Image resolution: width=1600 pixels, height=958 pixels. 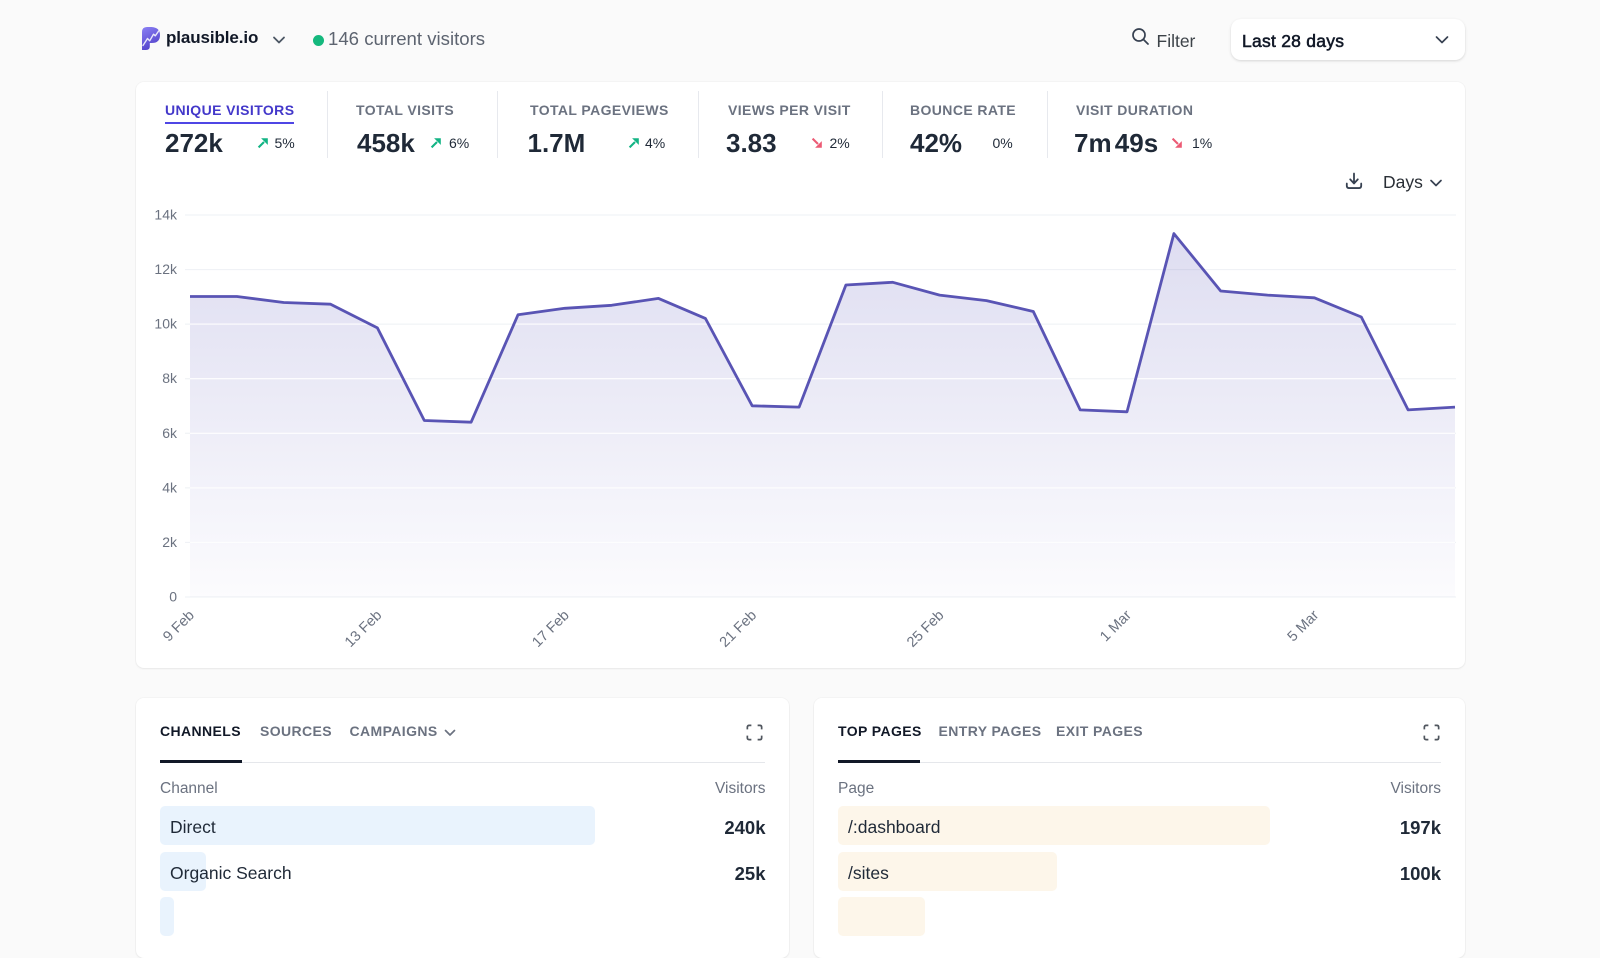 What do you see at coordinates (170, 542) in the screenshot?
I see `svg-text: 2k` at bounding box center [170, 542].